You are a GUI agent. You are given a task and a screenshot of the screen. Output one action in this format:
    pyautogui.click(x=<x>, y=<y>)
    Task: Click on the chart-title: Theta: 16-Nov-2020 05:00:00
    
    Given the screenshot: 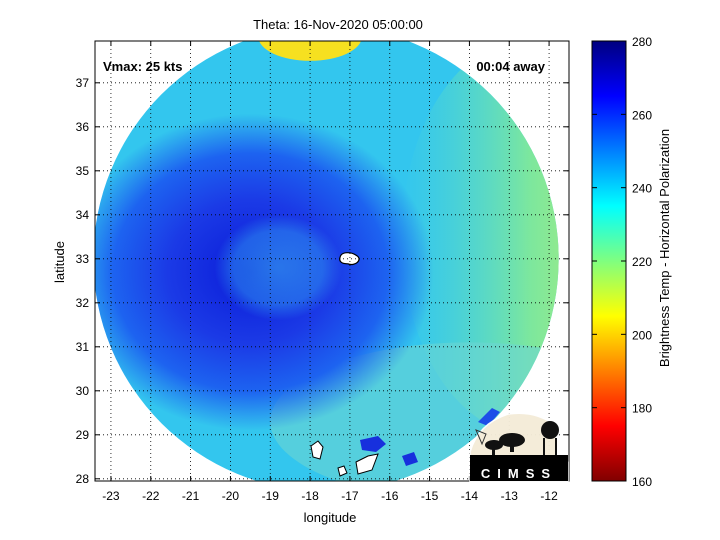 What is the action you would take?
    pyautogui.click(x=338, y=24)
    